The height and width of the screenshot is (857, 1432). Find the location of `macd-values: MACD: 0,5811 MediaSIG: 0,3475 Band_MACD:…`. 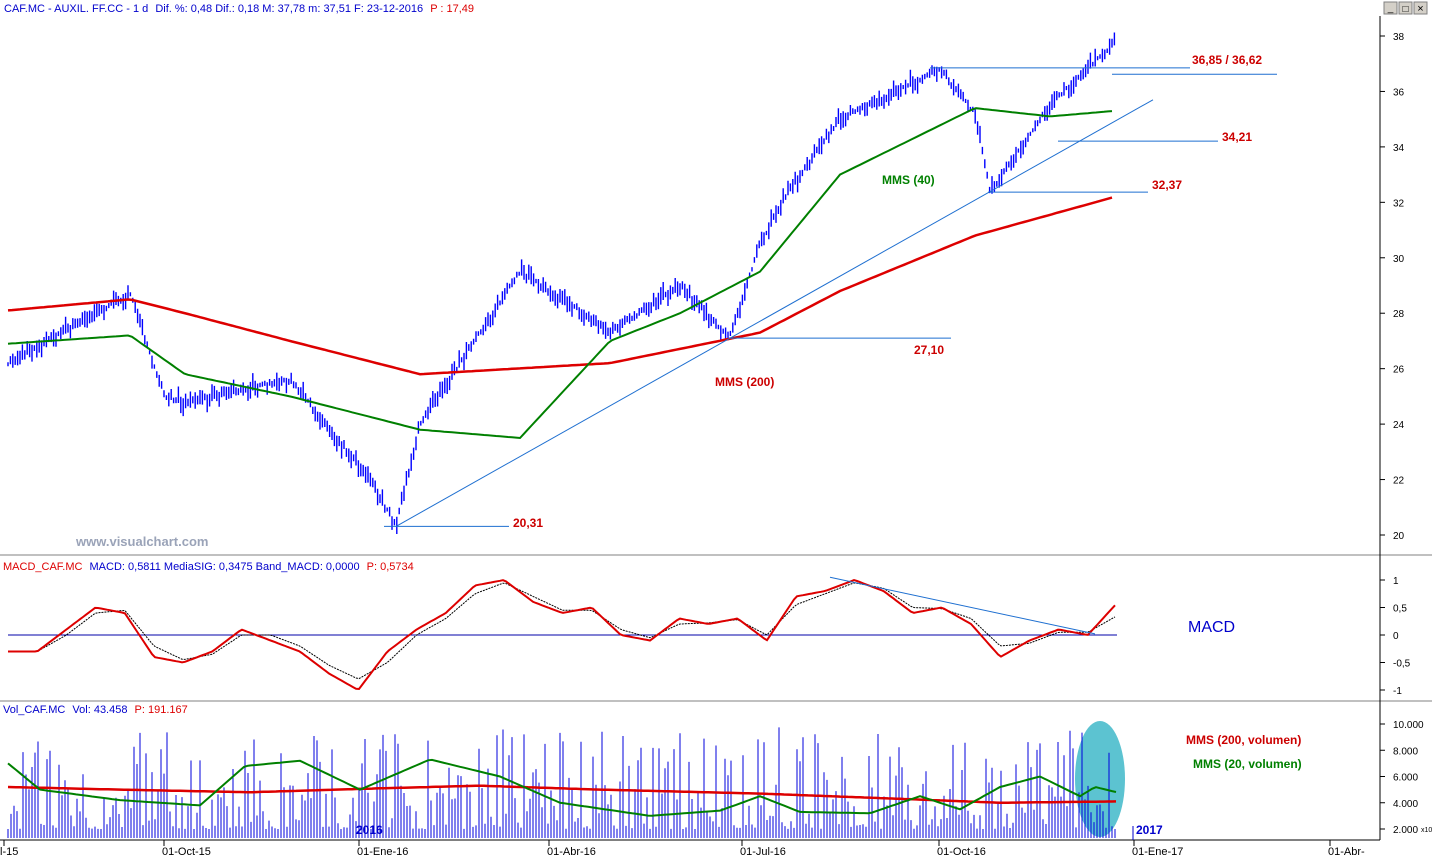

macd-values: MACD: 0,5811 MediaSIG: 0,3475 Band_MACD:… is located at coordinates (225, 567).